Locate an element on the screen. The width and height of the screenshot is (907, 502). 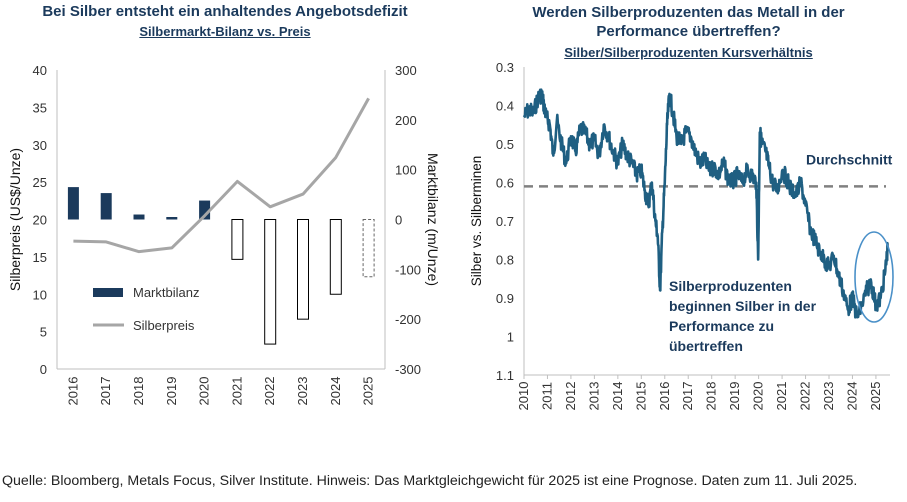
right-chart-y-tick-label: 0.5 is located at coordinates (505, 144).